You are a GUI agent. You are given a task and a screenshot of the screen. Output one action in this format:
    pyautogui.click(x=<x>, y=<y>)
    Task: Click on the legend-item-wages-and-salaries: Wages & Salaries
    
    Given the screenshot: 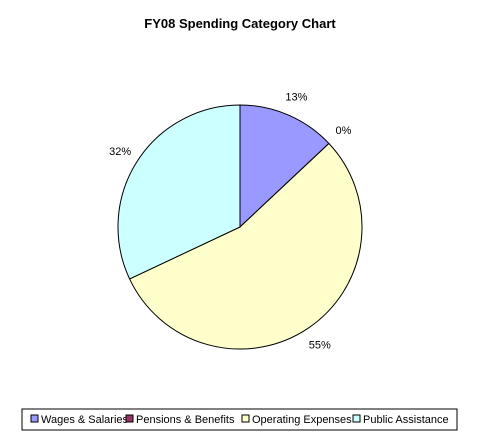 What is the action you would take?
    pyautogui.click(x=79, y=420)
    